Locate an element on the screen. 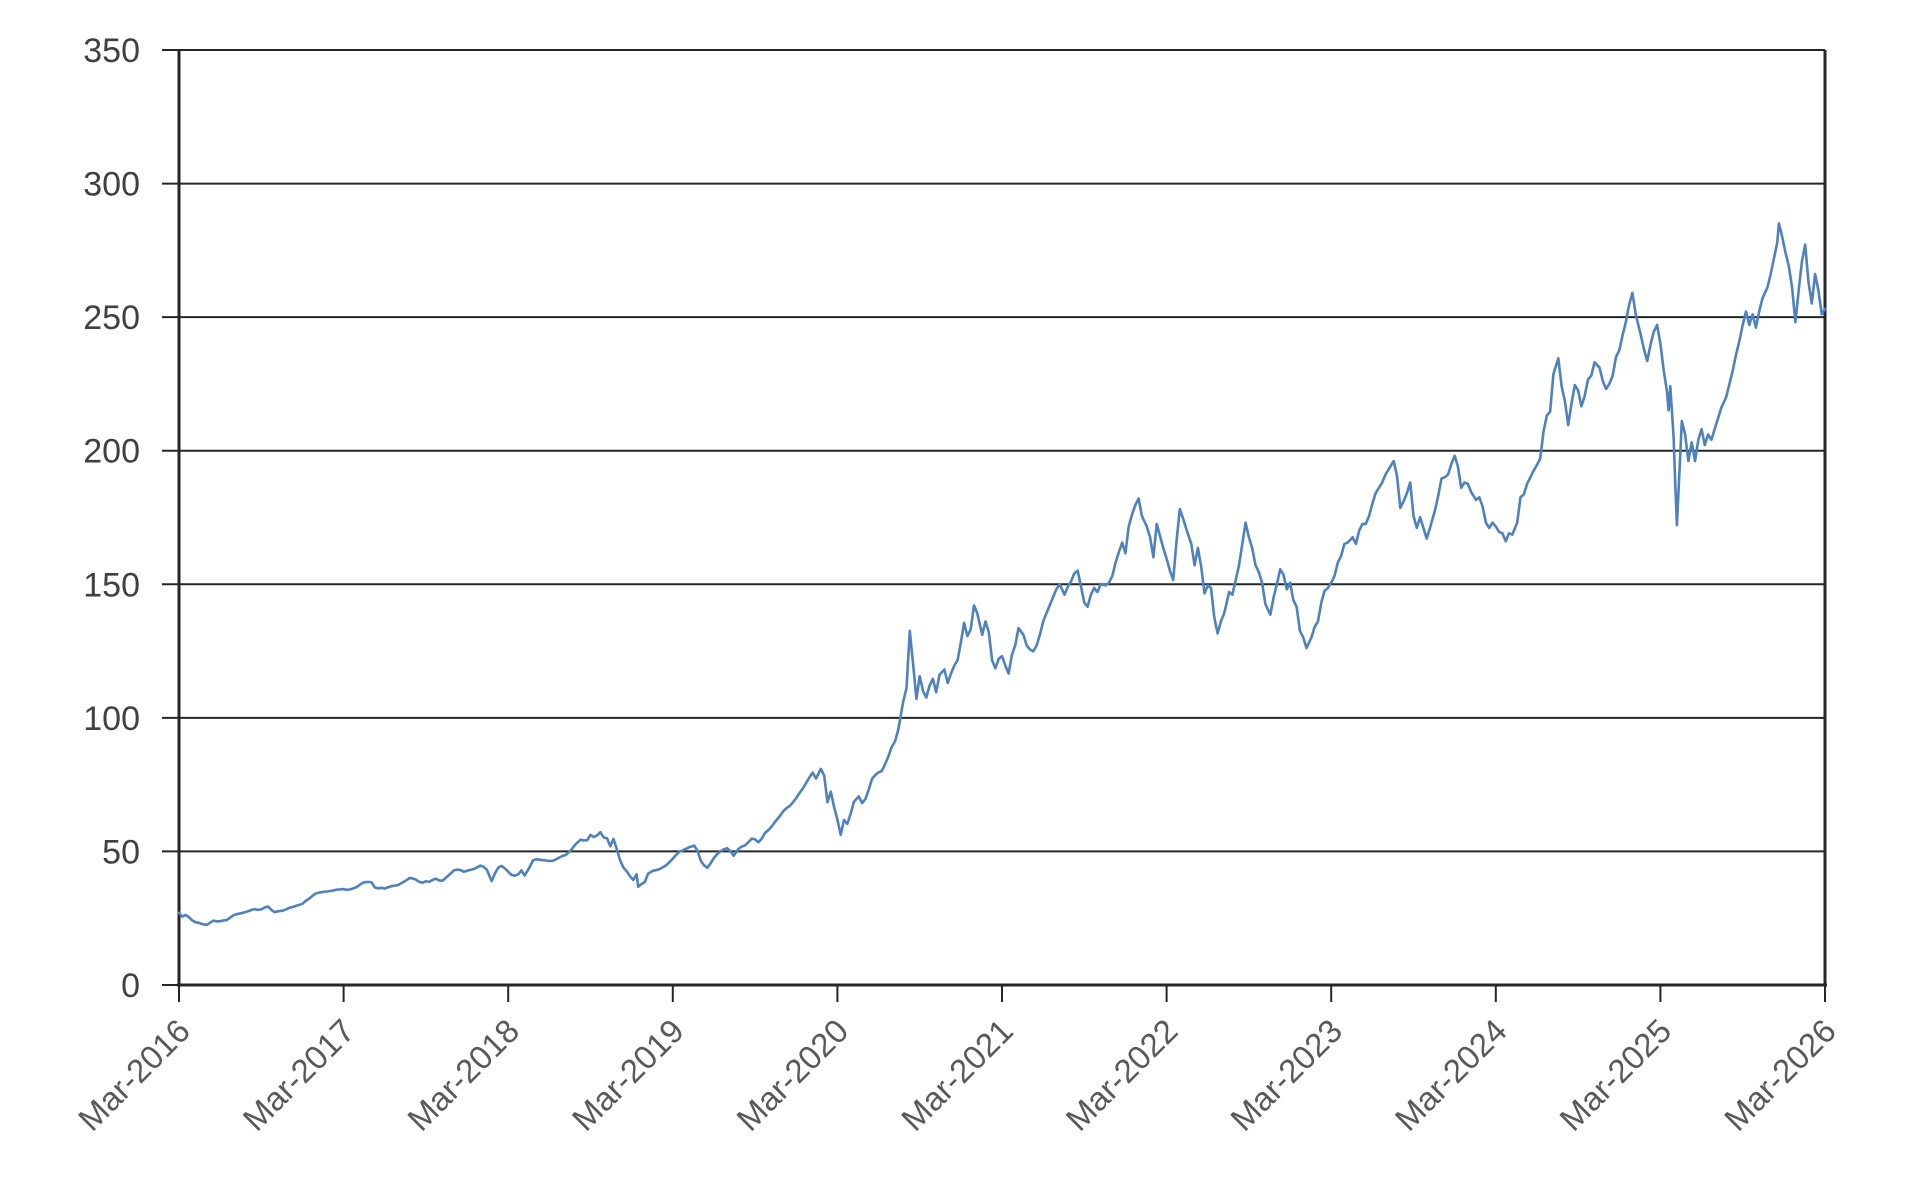  x-axis-tick-label: Mar-2017 is located at coordinates (299, 1075).